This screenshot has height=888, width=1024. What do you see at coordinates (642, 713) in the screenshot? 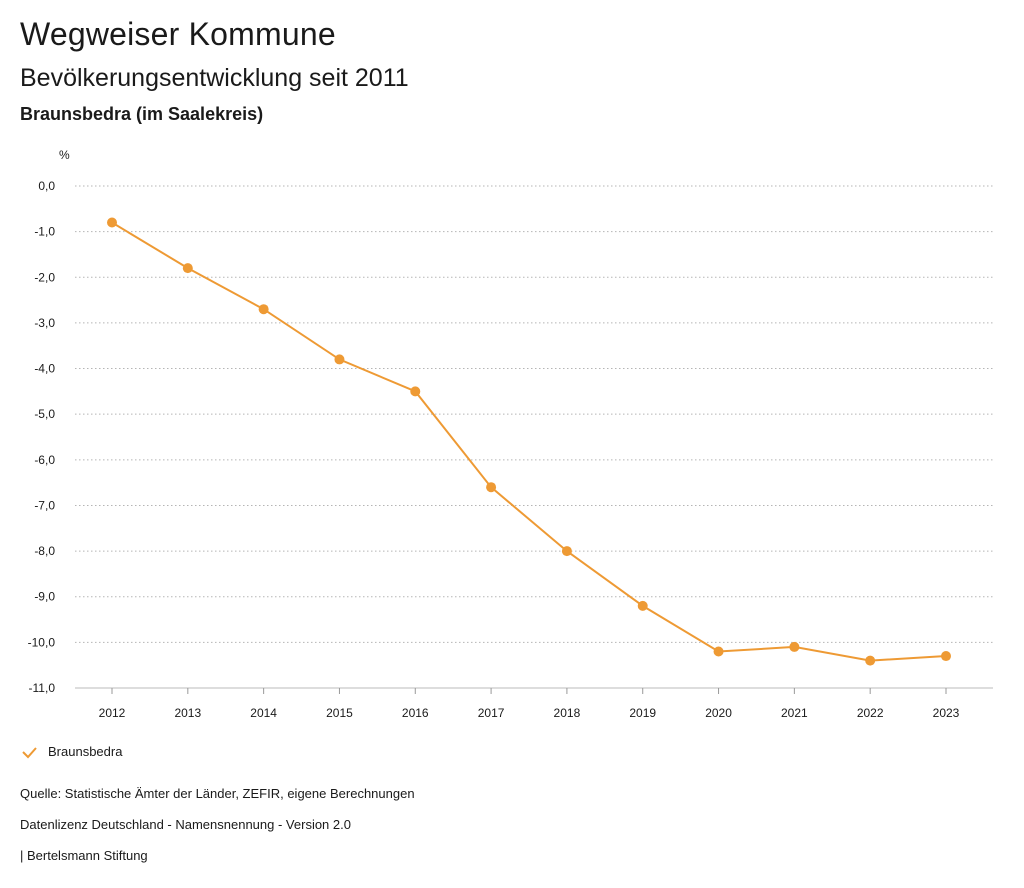
I see `x-tick-label: 2019` at bounding box center [642, 713].